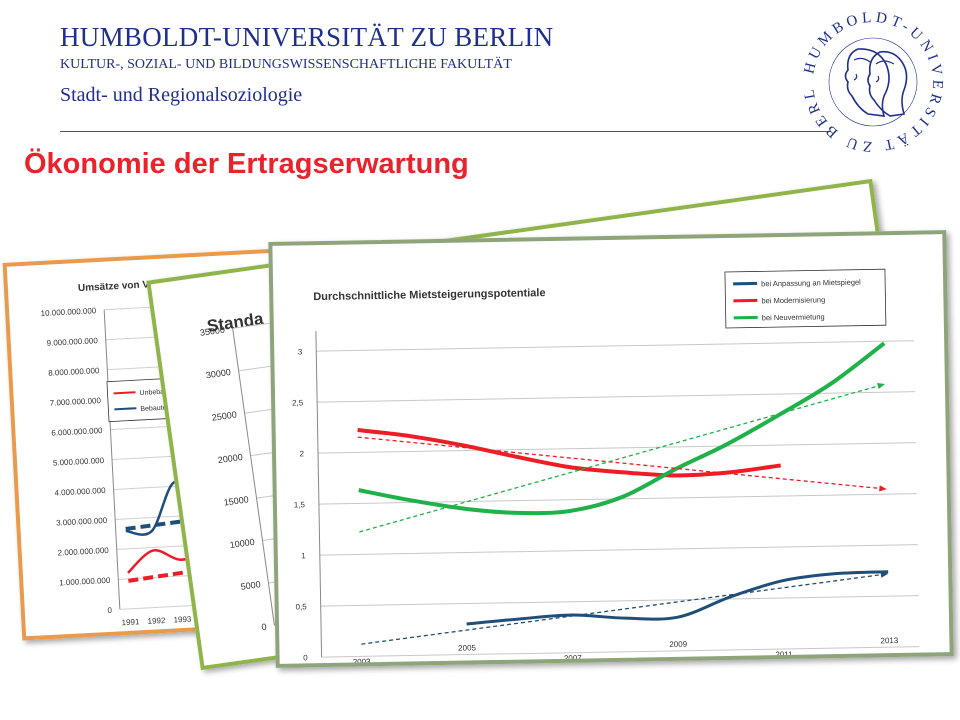 The width and height of the screenshot is (960, 720). Describe the element at coordinates (298, 402) in the screenshot. I see `y-tick-label: 2,5` at that location.